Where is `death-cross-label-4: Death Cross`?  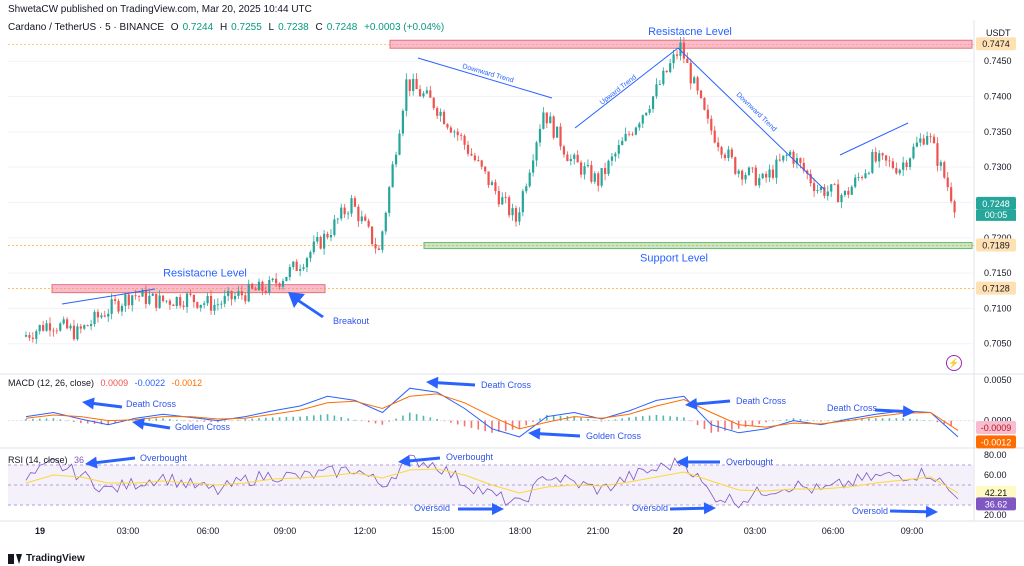 death-cross-label-4: Death Cross is located at coordinates (852, 408).